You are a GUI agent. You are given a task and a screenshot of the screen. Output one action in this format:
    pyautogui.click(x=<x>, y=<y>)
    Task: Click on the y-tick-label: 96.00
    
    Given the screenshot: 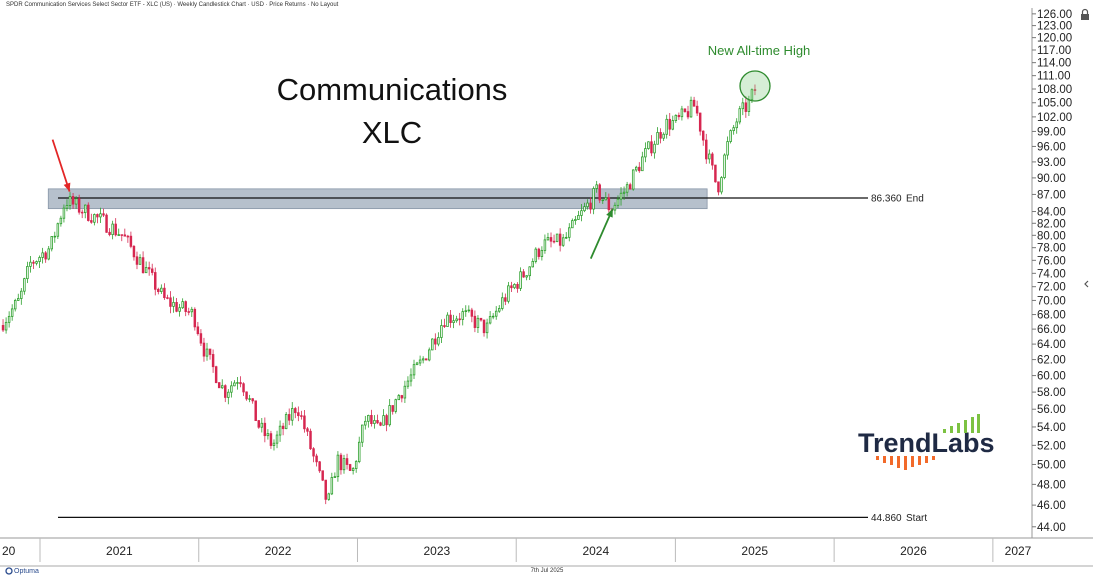 What is the action you would take?
    pyautogui.click(x=1051, y=147)
    